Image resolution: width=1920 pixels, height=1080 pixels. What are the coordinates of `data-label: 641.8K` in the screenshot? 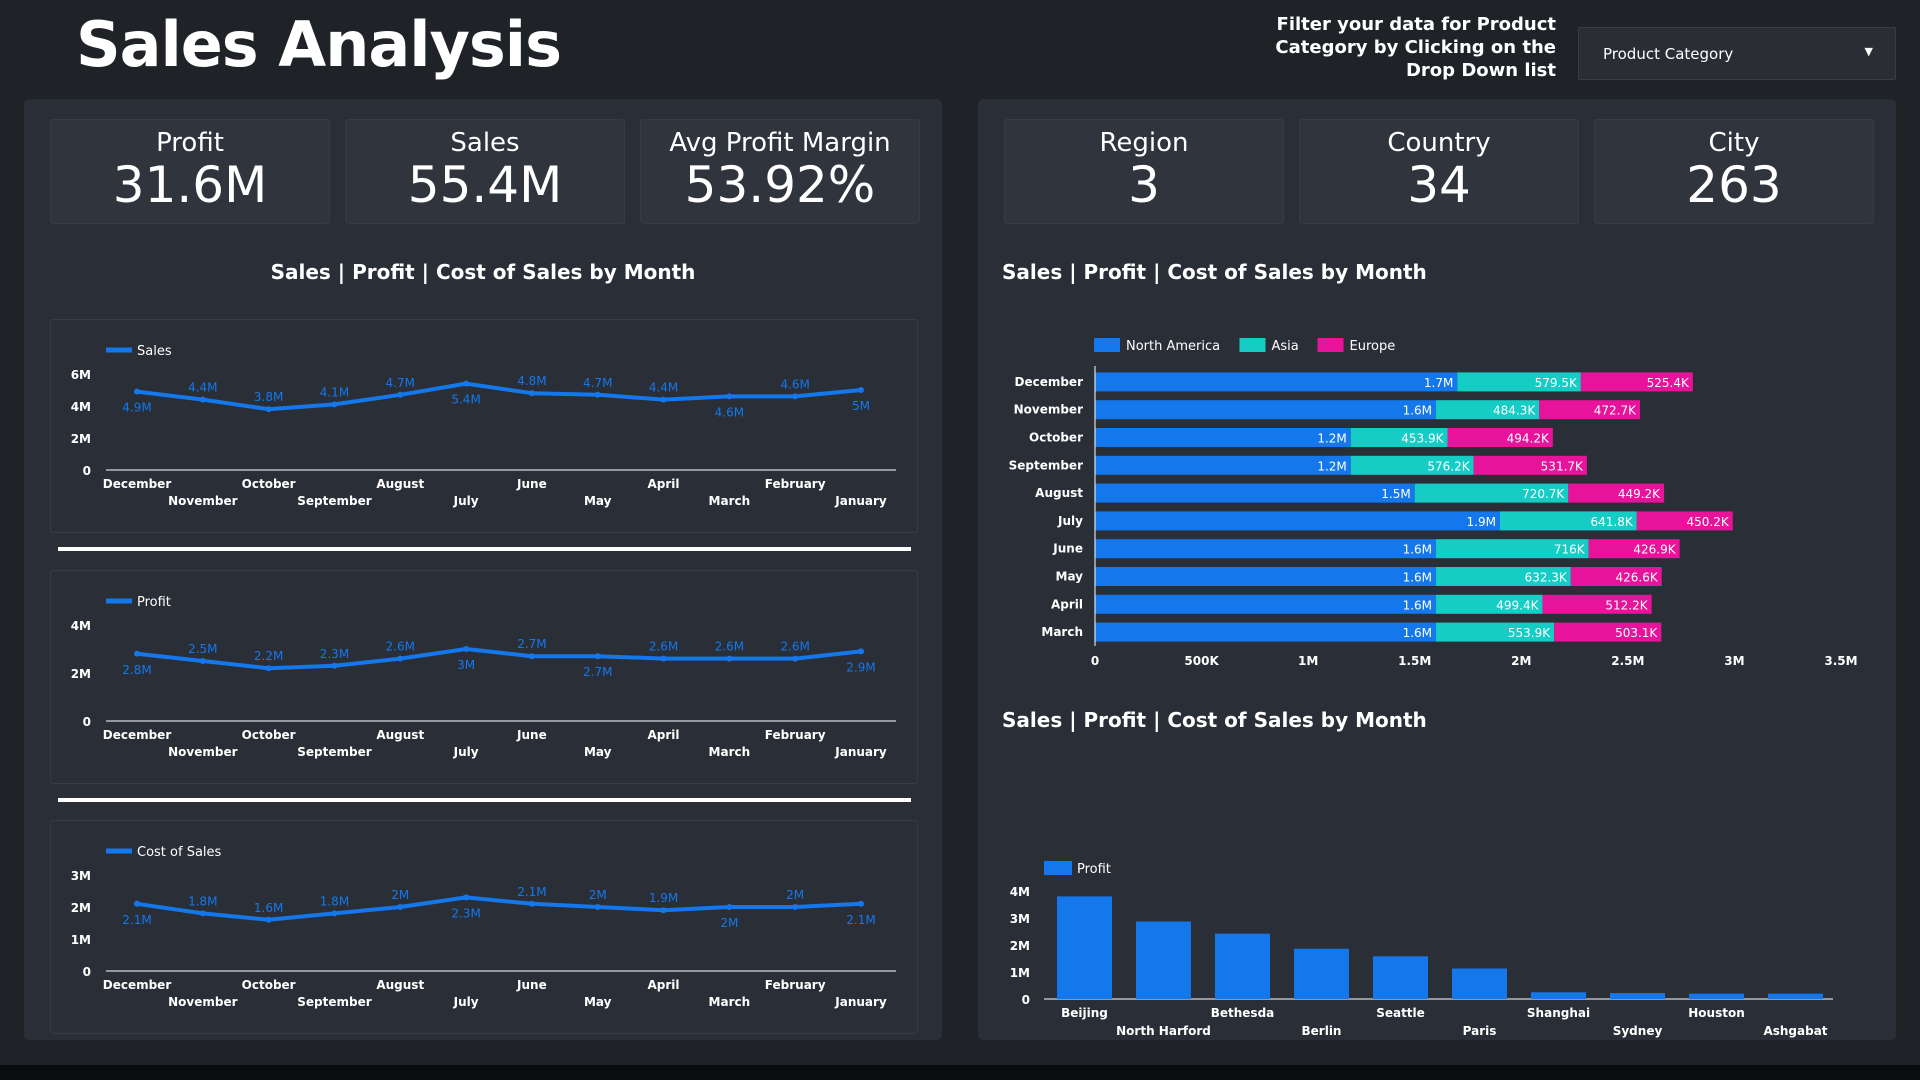 It's located at (1612, 522).